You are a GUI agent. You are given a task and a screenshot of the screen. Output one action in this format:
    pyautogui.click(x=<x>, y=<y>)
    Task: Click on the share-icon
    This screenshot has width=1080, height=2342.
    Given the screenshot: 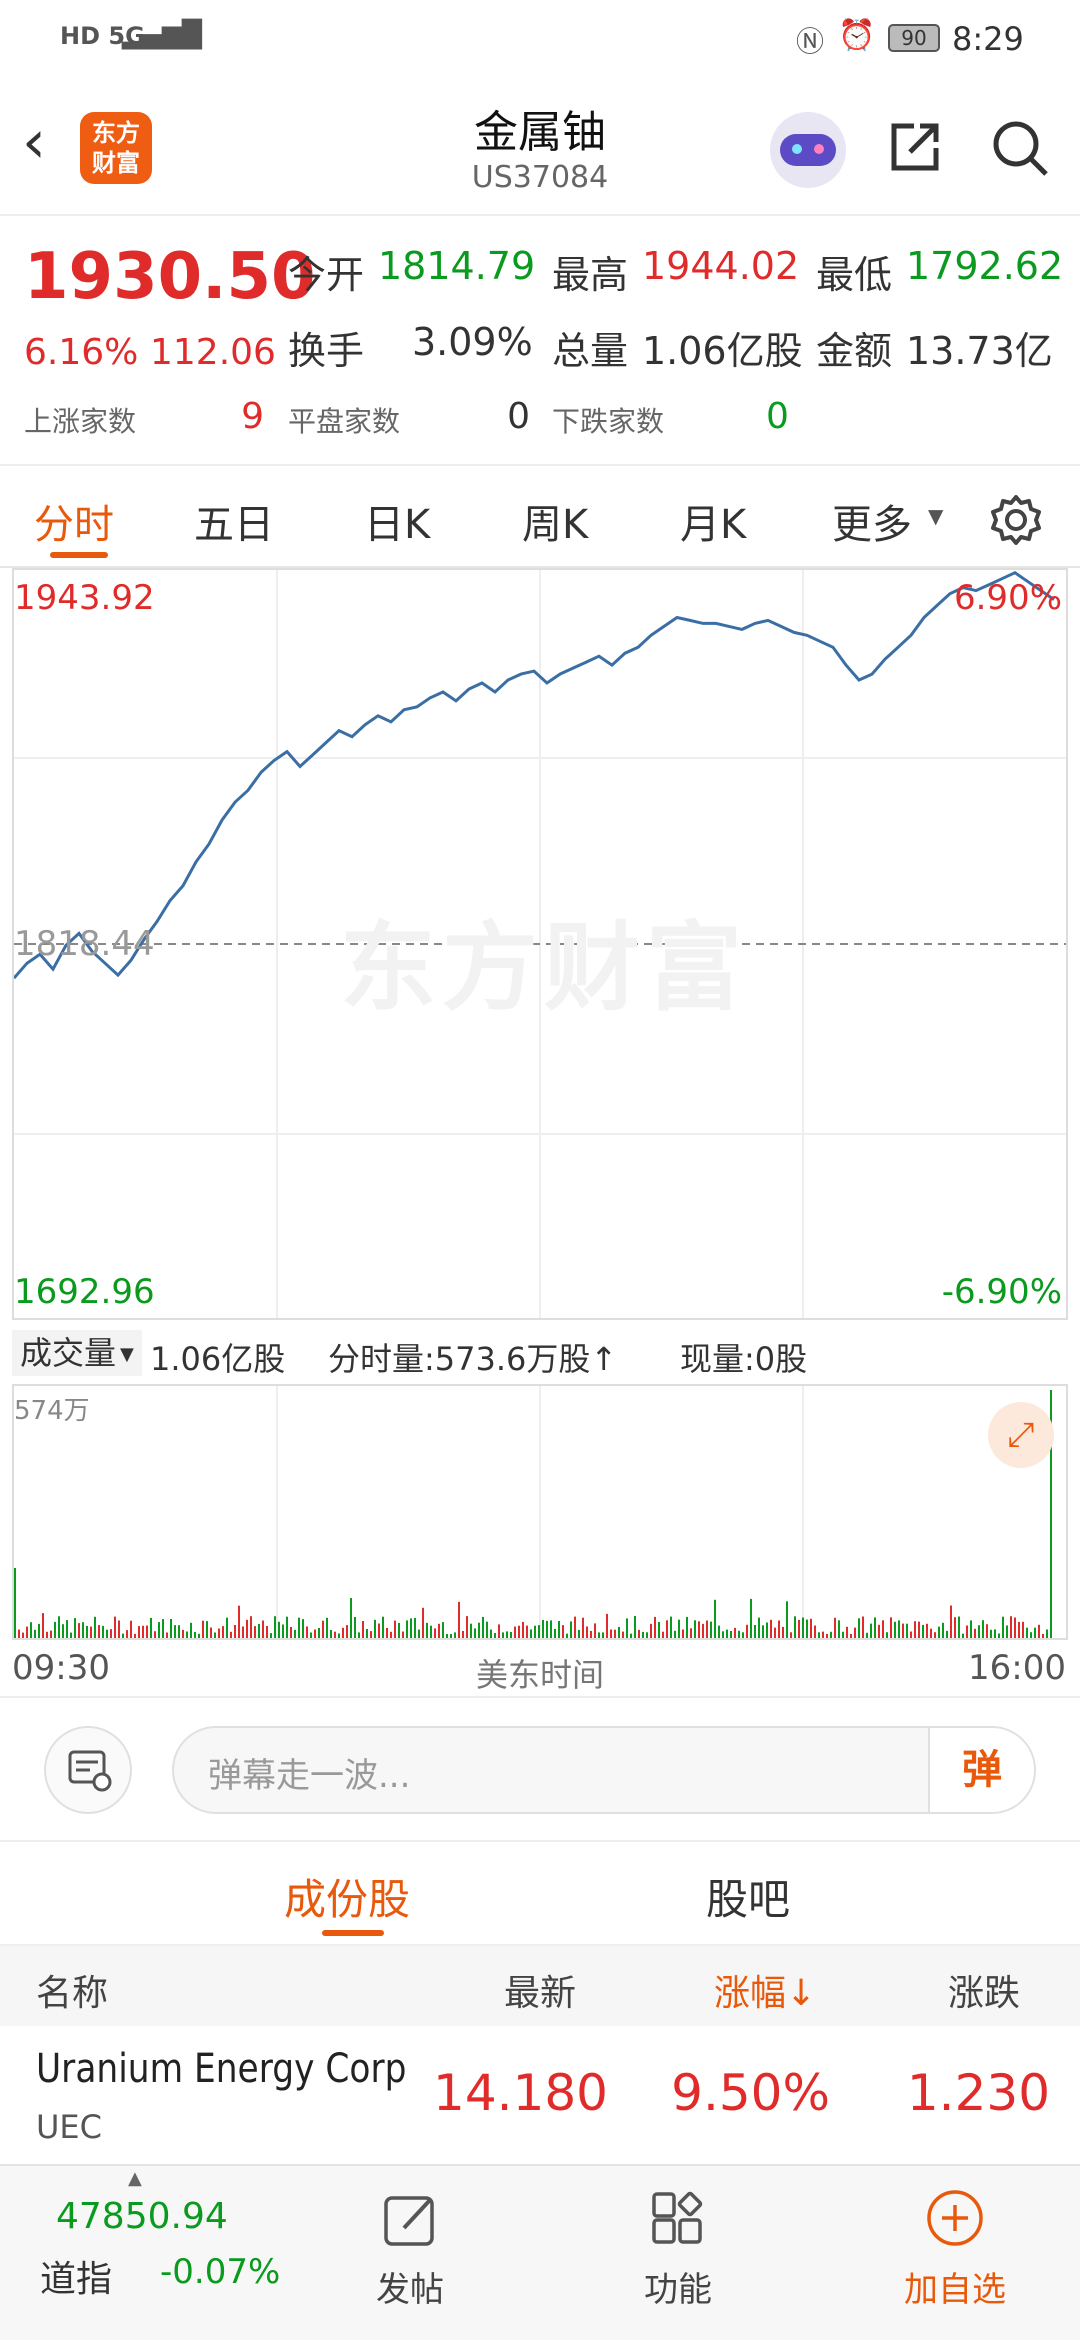 What is the action you would take?
    pyautogui.click(x=915, y=147)
    